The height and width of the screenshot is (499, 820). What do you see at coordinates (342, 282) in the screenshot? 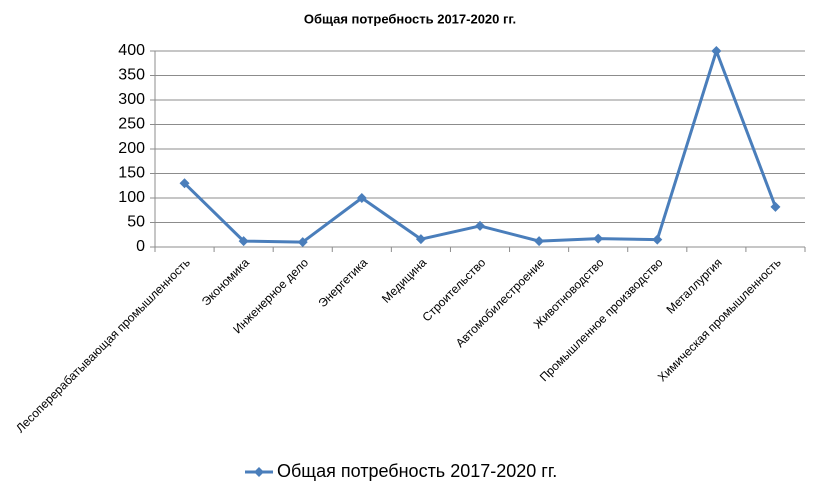
I see `x-tick-label: Энергетика` at bounding box center [342, 282].